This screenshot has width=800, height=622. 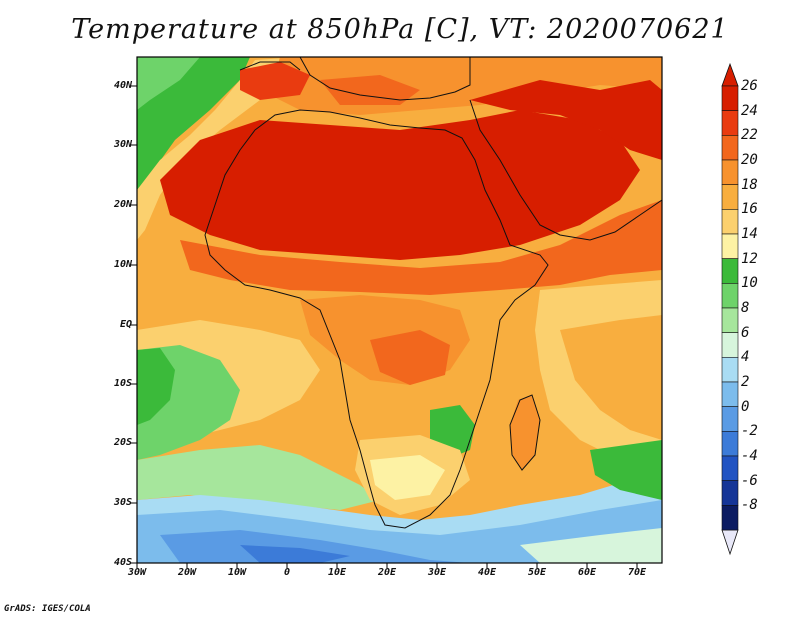 I want to click on colorbar-label: 4, so click(x=745, y=357).